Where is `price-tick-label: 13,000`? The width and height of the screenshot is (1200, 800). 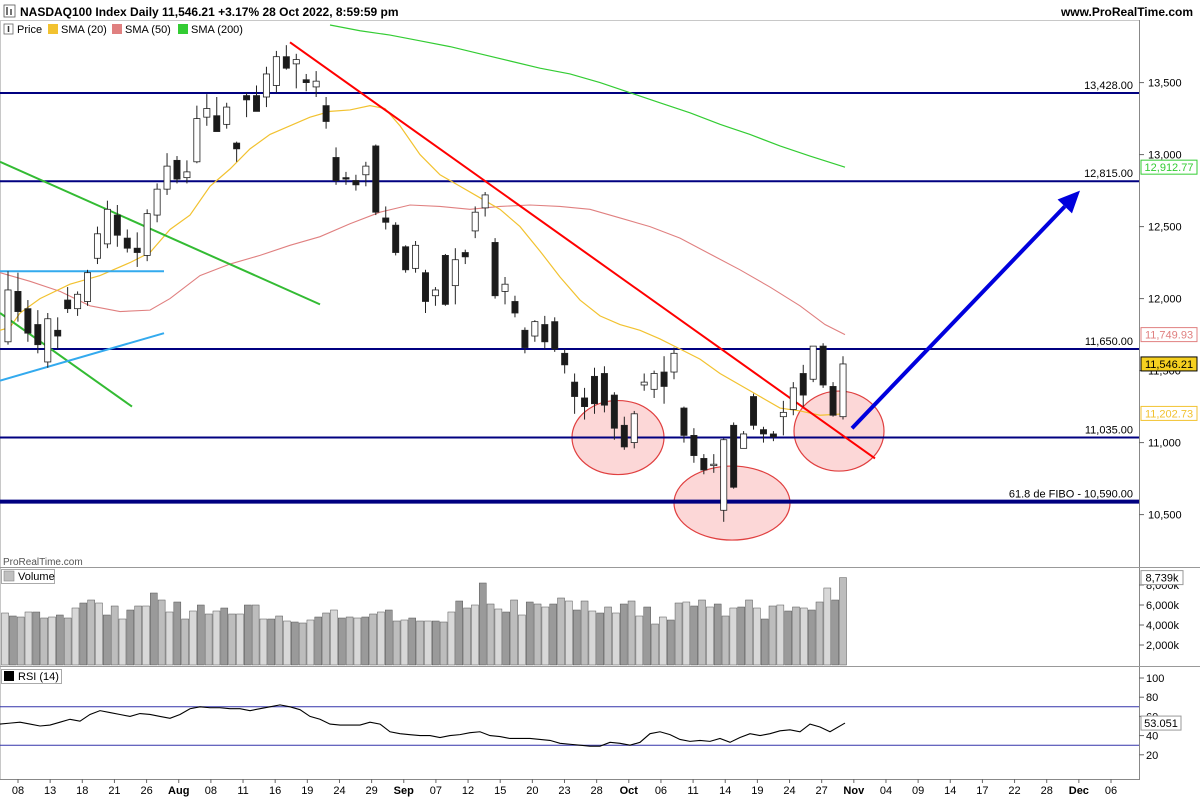
price-tick-label: 13,000 is located at coordinates (1165, 156).